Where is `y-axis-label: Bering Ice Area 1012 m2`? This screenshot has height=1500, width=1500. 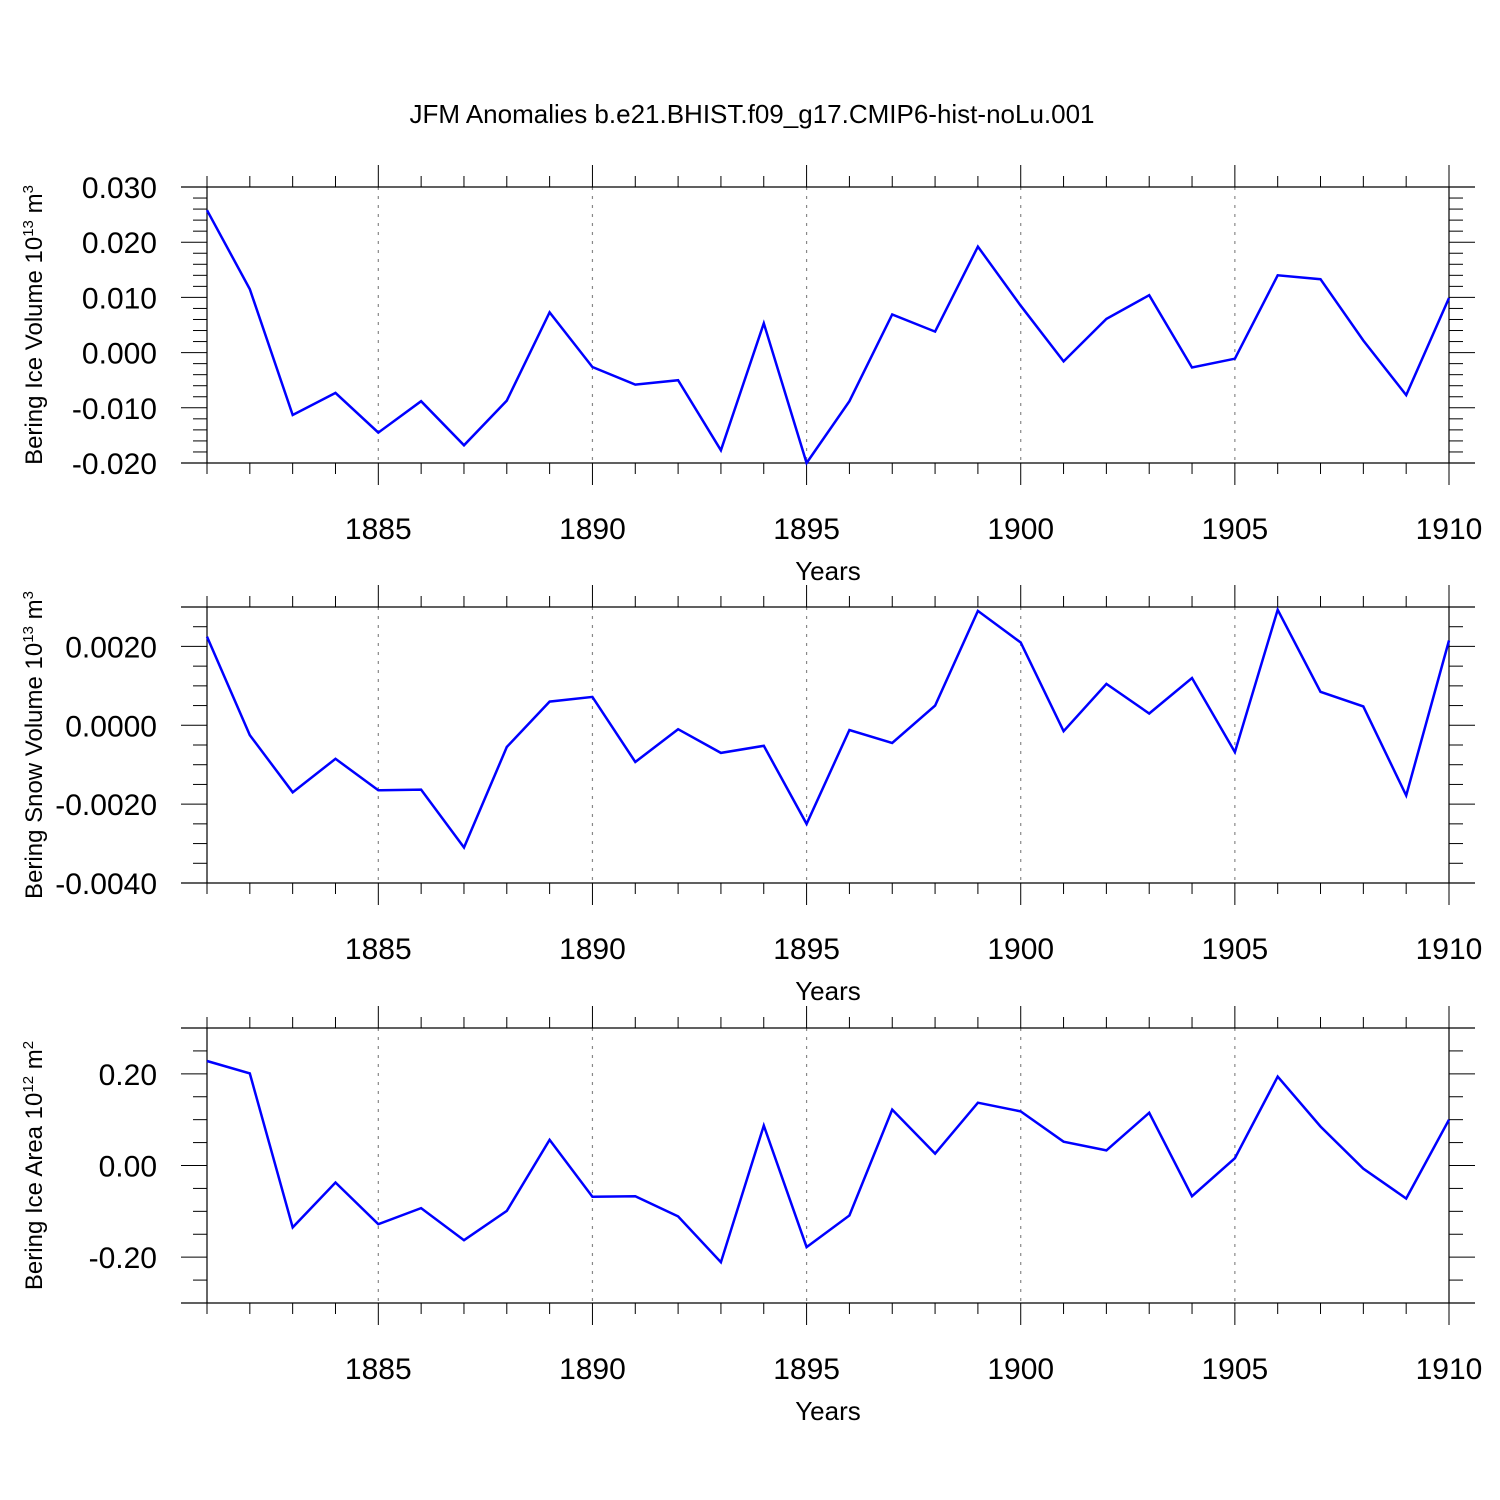 y-axis-label: Bering Ice Area 1012 m2 is located at coordinates (34, 1165).